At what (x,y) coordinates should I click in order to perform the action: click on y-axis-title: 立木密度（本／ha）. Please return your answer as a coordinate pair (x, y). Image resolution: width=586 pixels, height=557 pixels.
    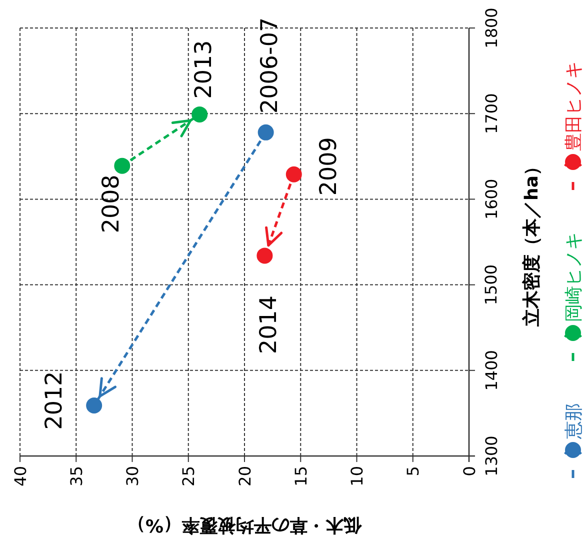
    Looking at the image, I should click on (531, 243).